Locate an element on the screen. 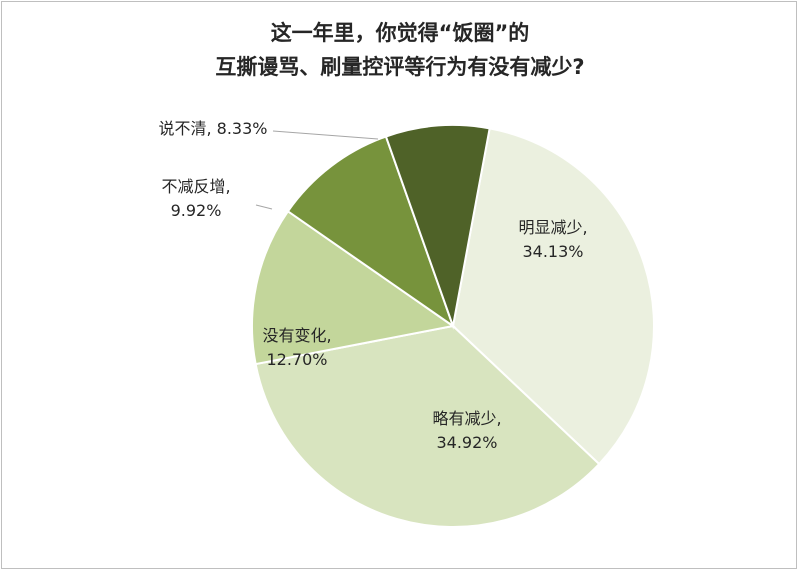 The height and width of the screenshot is (572, 800). data-label-value: 9.92% is located at coordinates (196, 210).